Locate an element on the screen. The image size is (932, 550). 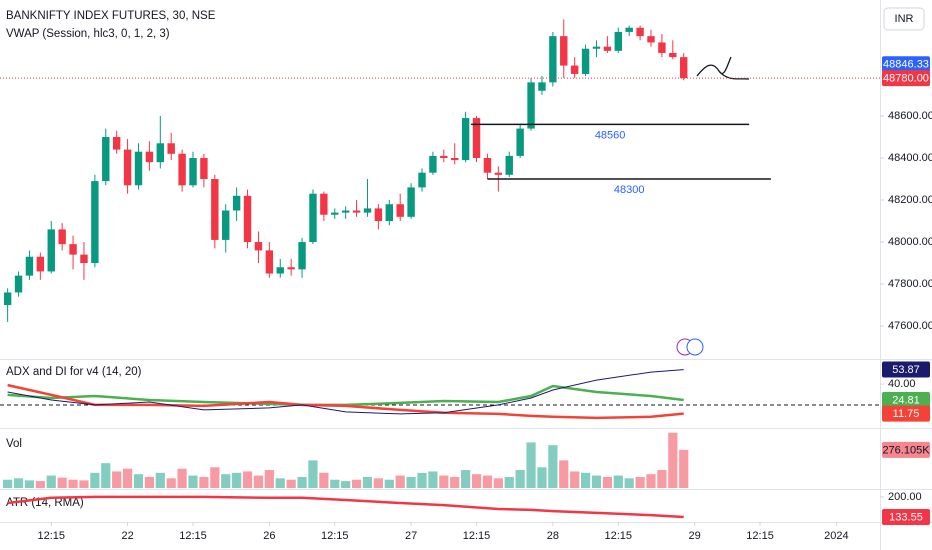
x-tick-label: 2024 is located at coordinates (836, 536).